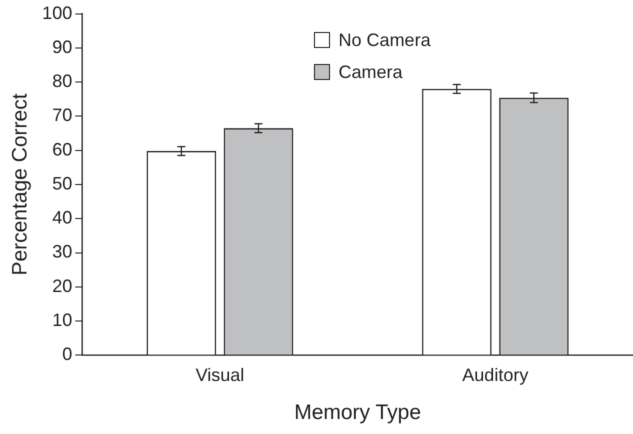  I want to click on y-tick-label: 70, so click(62, 115).